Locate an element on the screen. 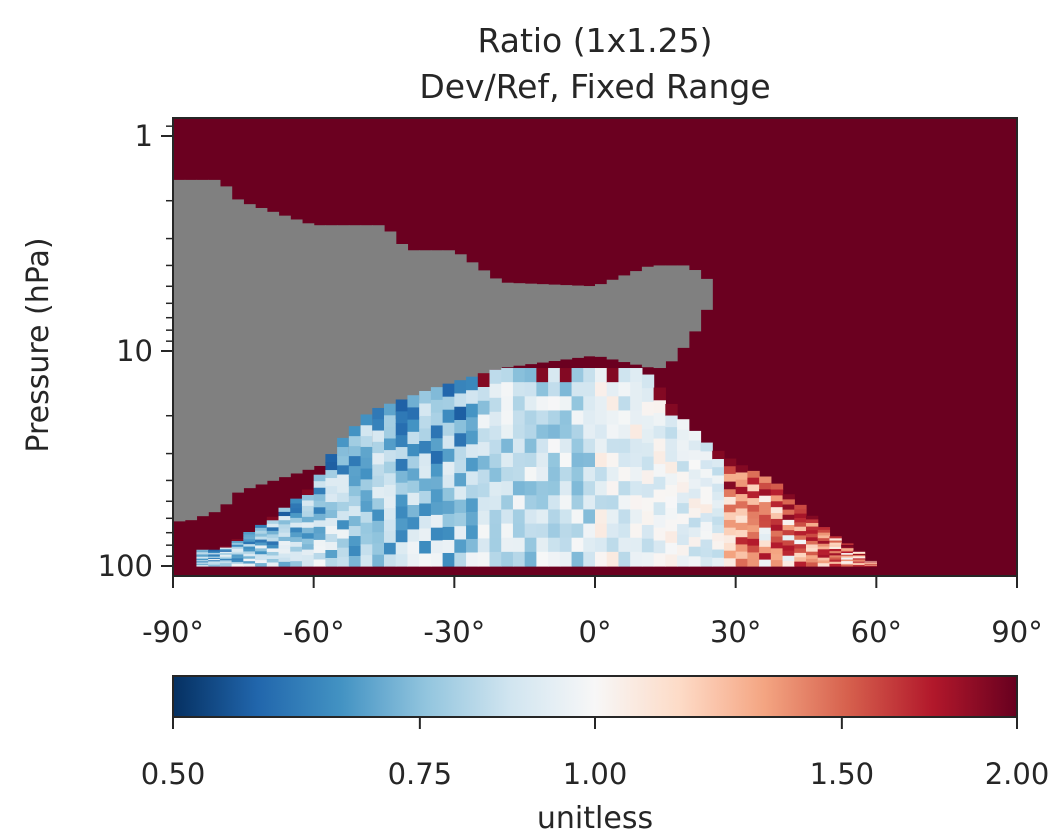 This screenshot has height=835, width=1061. x-tick-label: 30° is located at coordinates (735, 632).